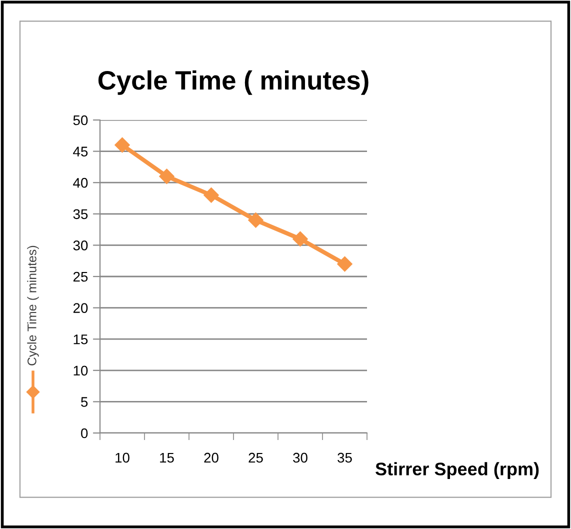  I want to click on y-tick-label: 15, so click(81, 339).